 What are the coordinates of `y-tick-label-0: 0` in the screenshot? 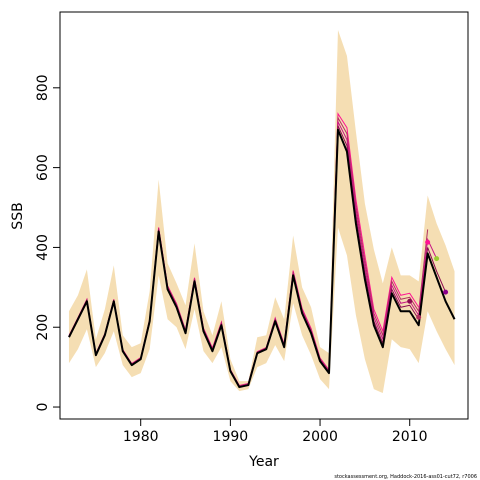 It's located at (43, 407).